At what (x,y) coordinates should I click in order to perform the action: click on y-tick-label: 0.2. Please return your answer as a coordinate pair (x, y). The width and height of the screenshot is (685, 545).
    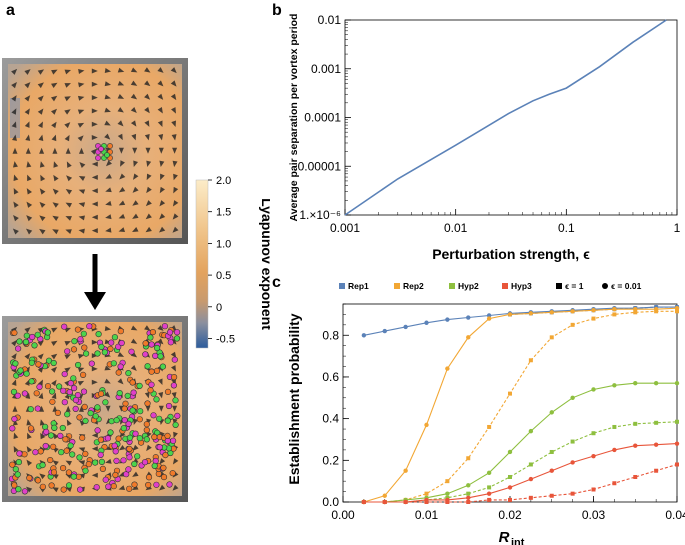
    Looking at the image, I should click on (330, 460).